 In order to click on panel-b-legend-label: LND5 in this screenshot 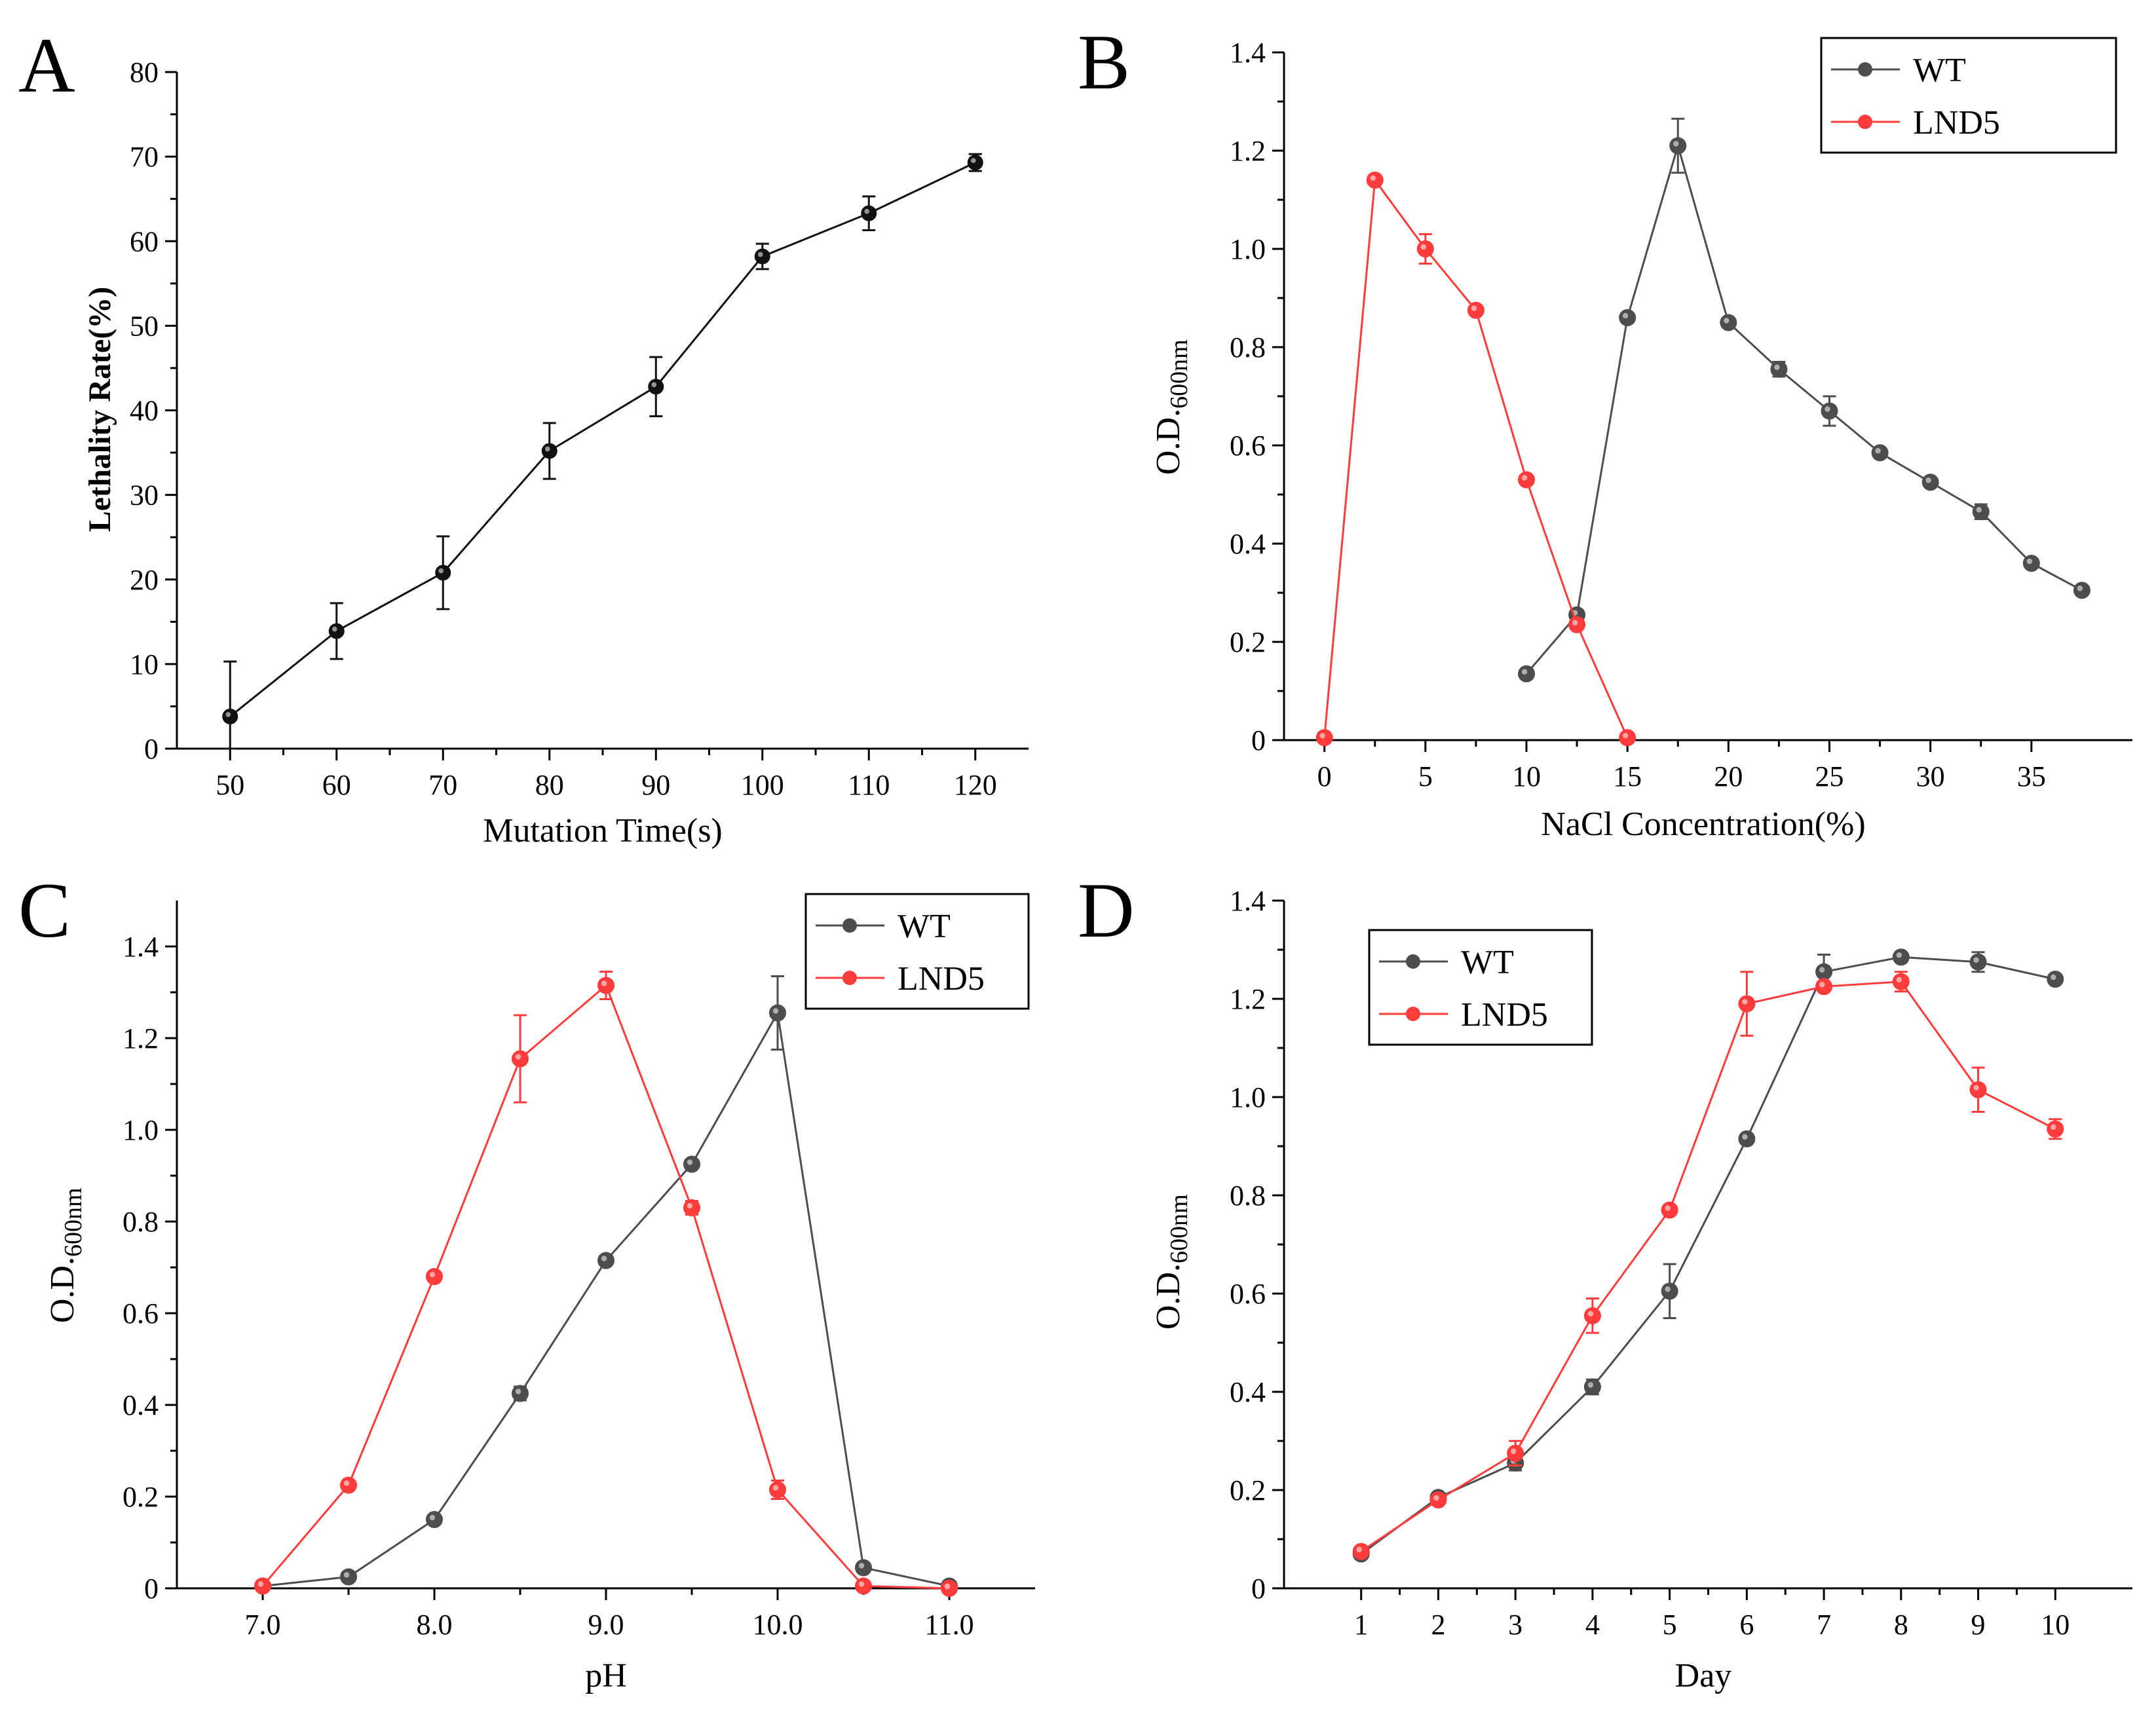, I will do `click(1956, 123)`.